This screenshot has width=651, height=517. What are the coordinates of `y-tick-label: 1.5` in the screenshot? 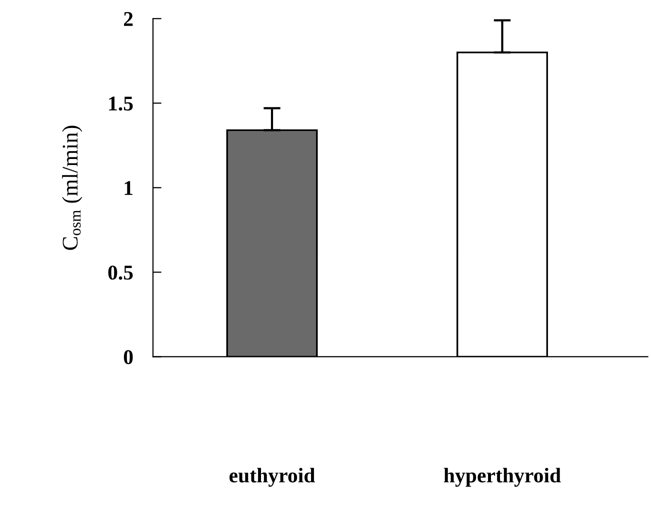 It's located at (121, 103).